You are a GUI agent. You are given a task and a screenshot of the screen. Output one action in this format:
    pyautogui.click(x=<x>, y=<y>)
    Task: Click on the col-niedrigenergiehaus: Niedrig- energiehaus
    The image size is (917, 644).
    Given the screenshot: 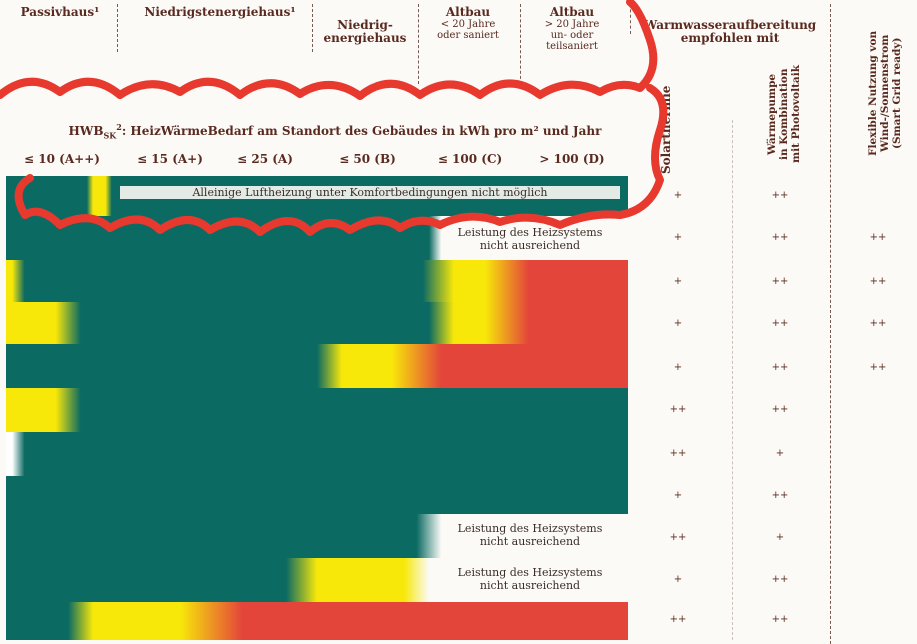 What is the action you would take?
    pyautogui.click(x=365, y=25)
    